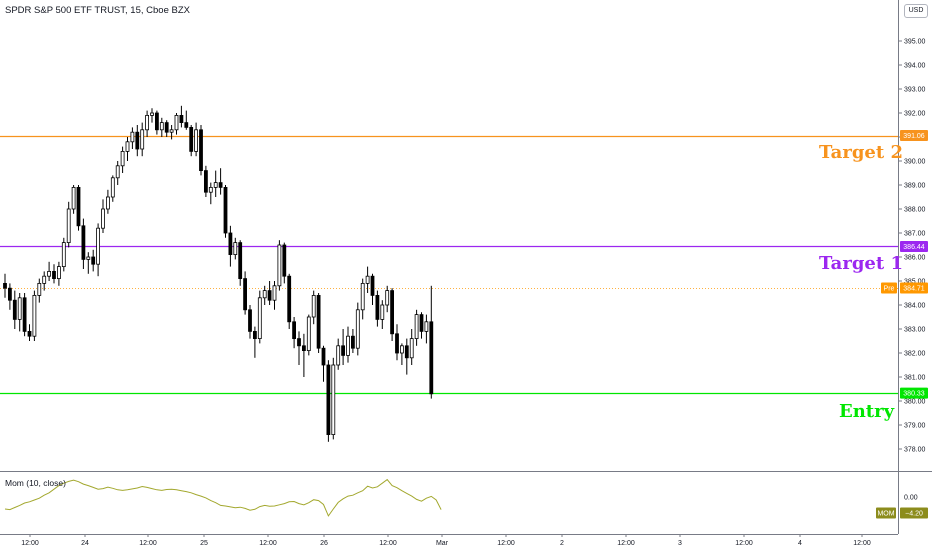 The height and width of the screenshot is (550, 932). I want to click on price-tag-pre: Pre 384.71, so click(904, 288).